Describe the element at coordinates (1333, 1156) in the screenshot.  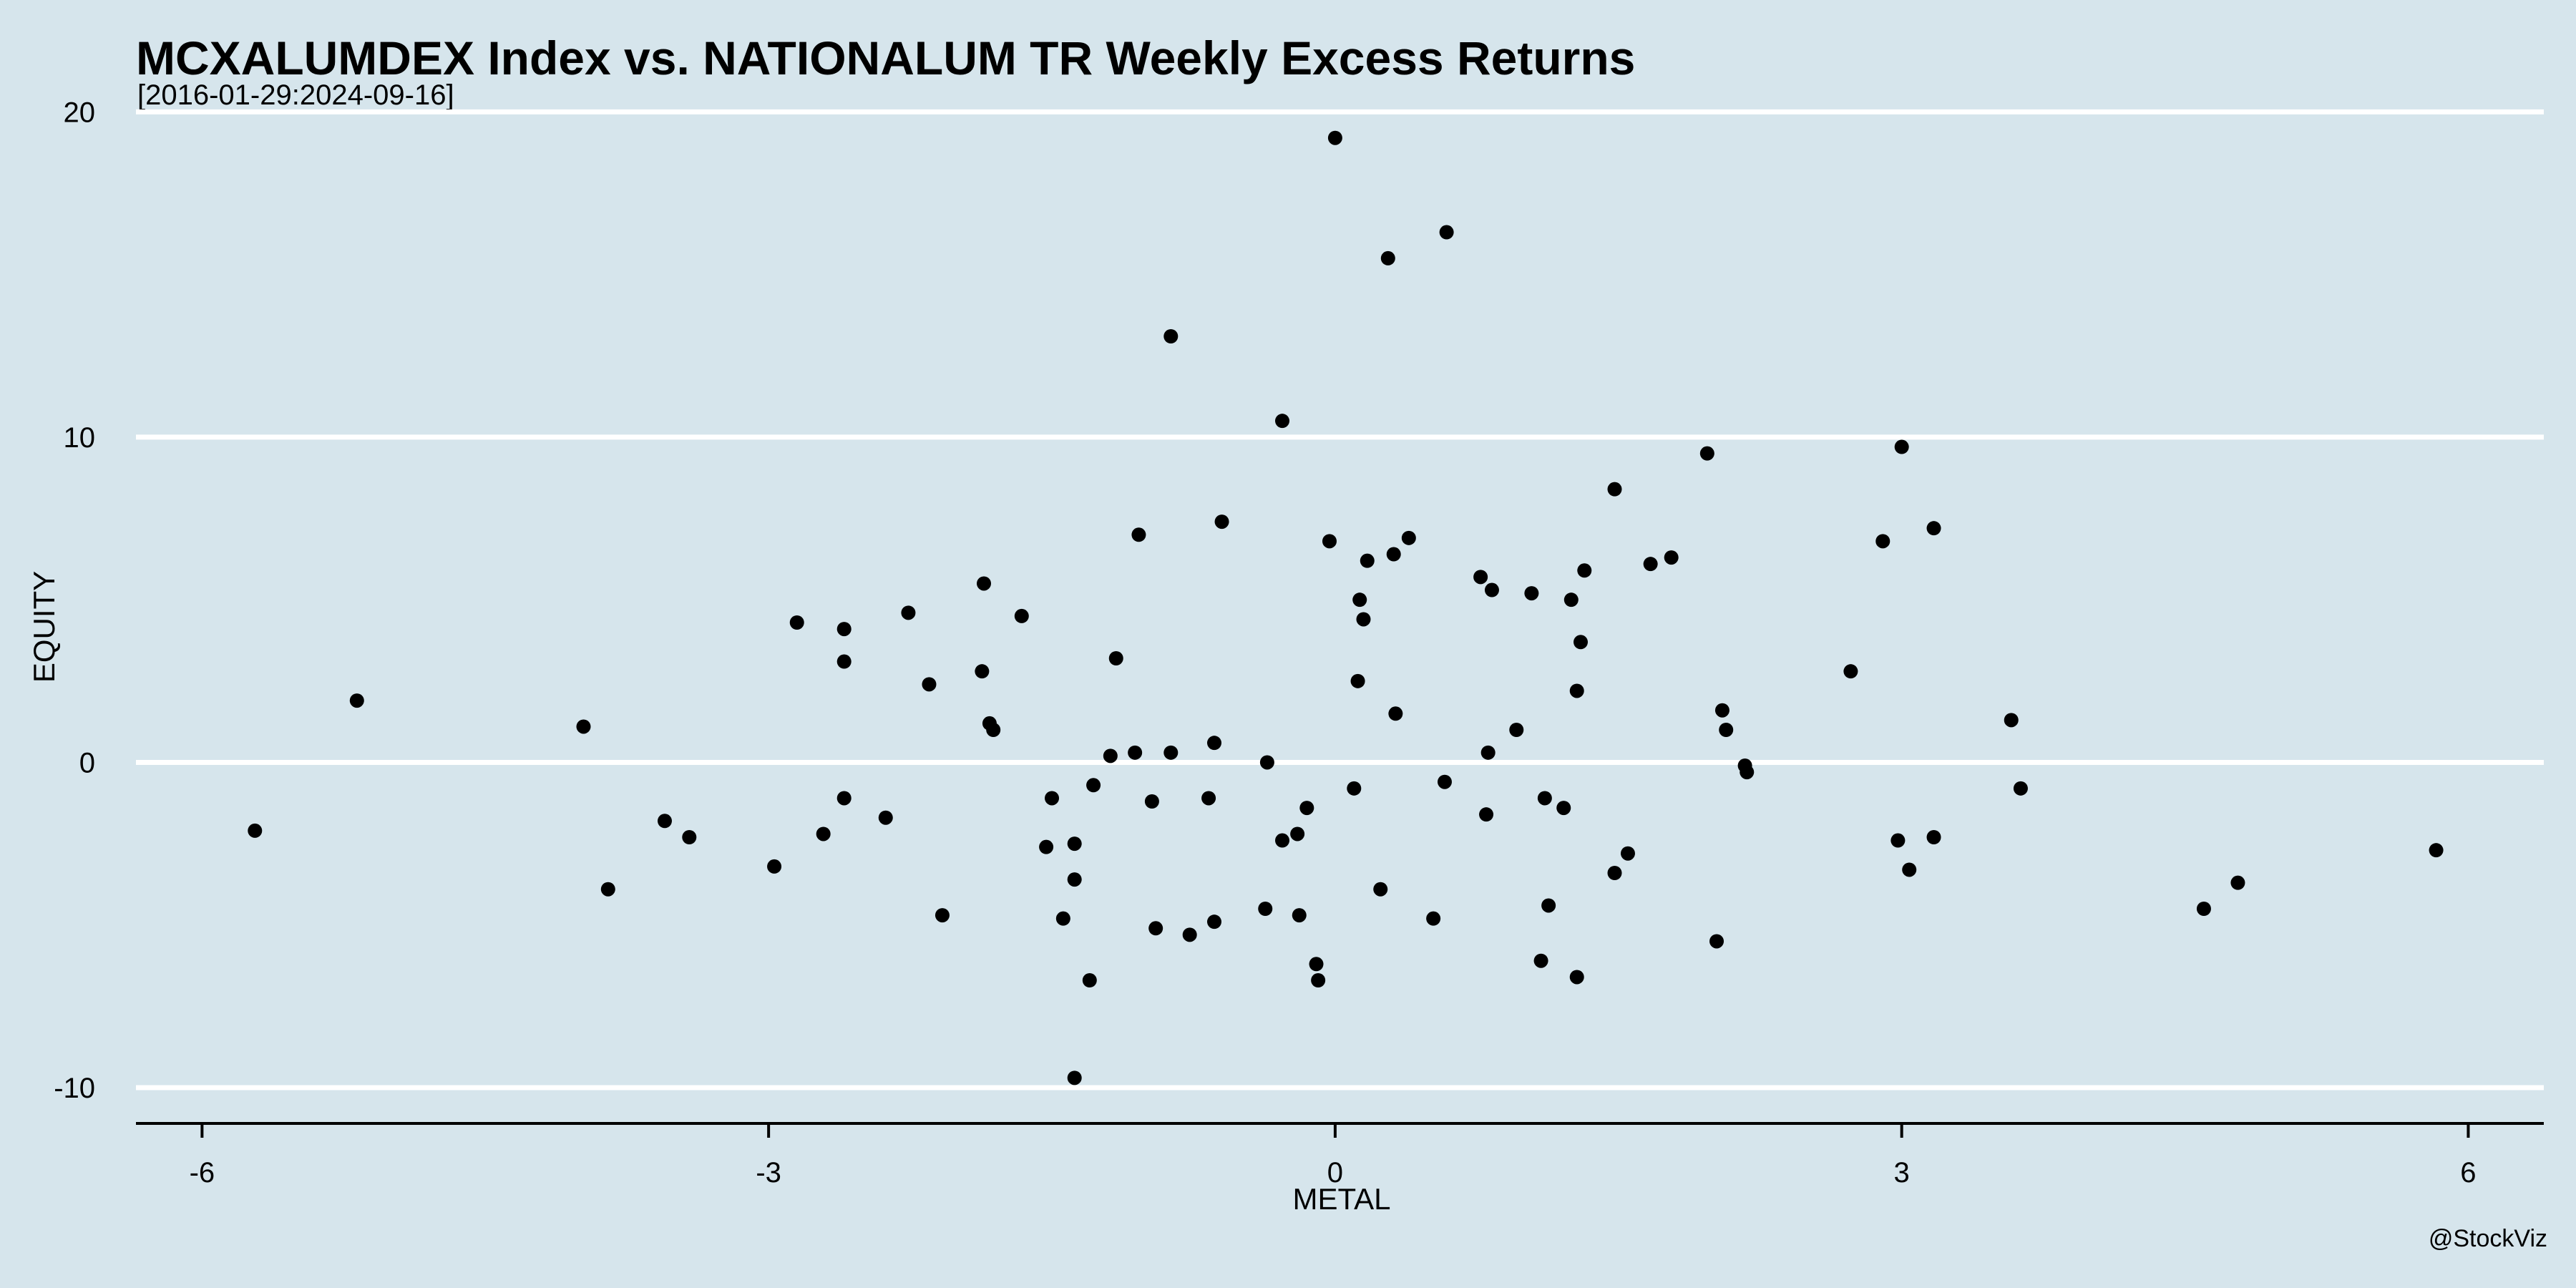
I see `x-axis-ticks: -6 -3 0 3 6` at that location.